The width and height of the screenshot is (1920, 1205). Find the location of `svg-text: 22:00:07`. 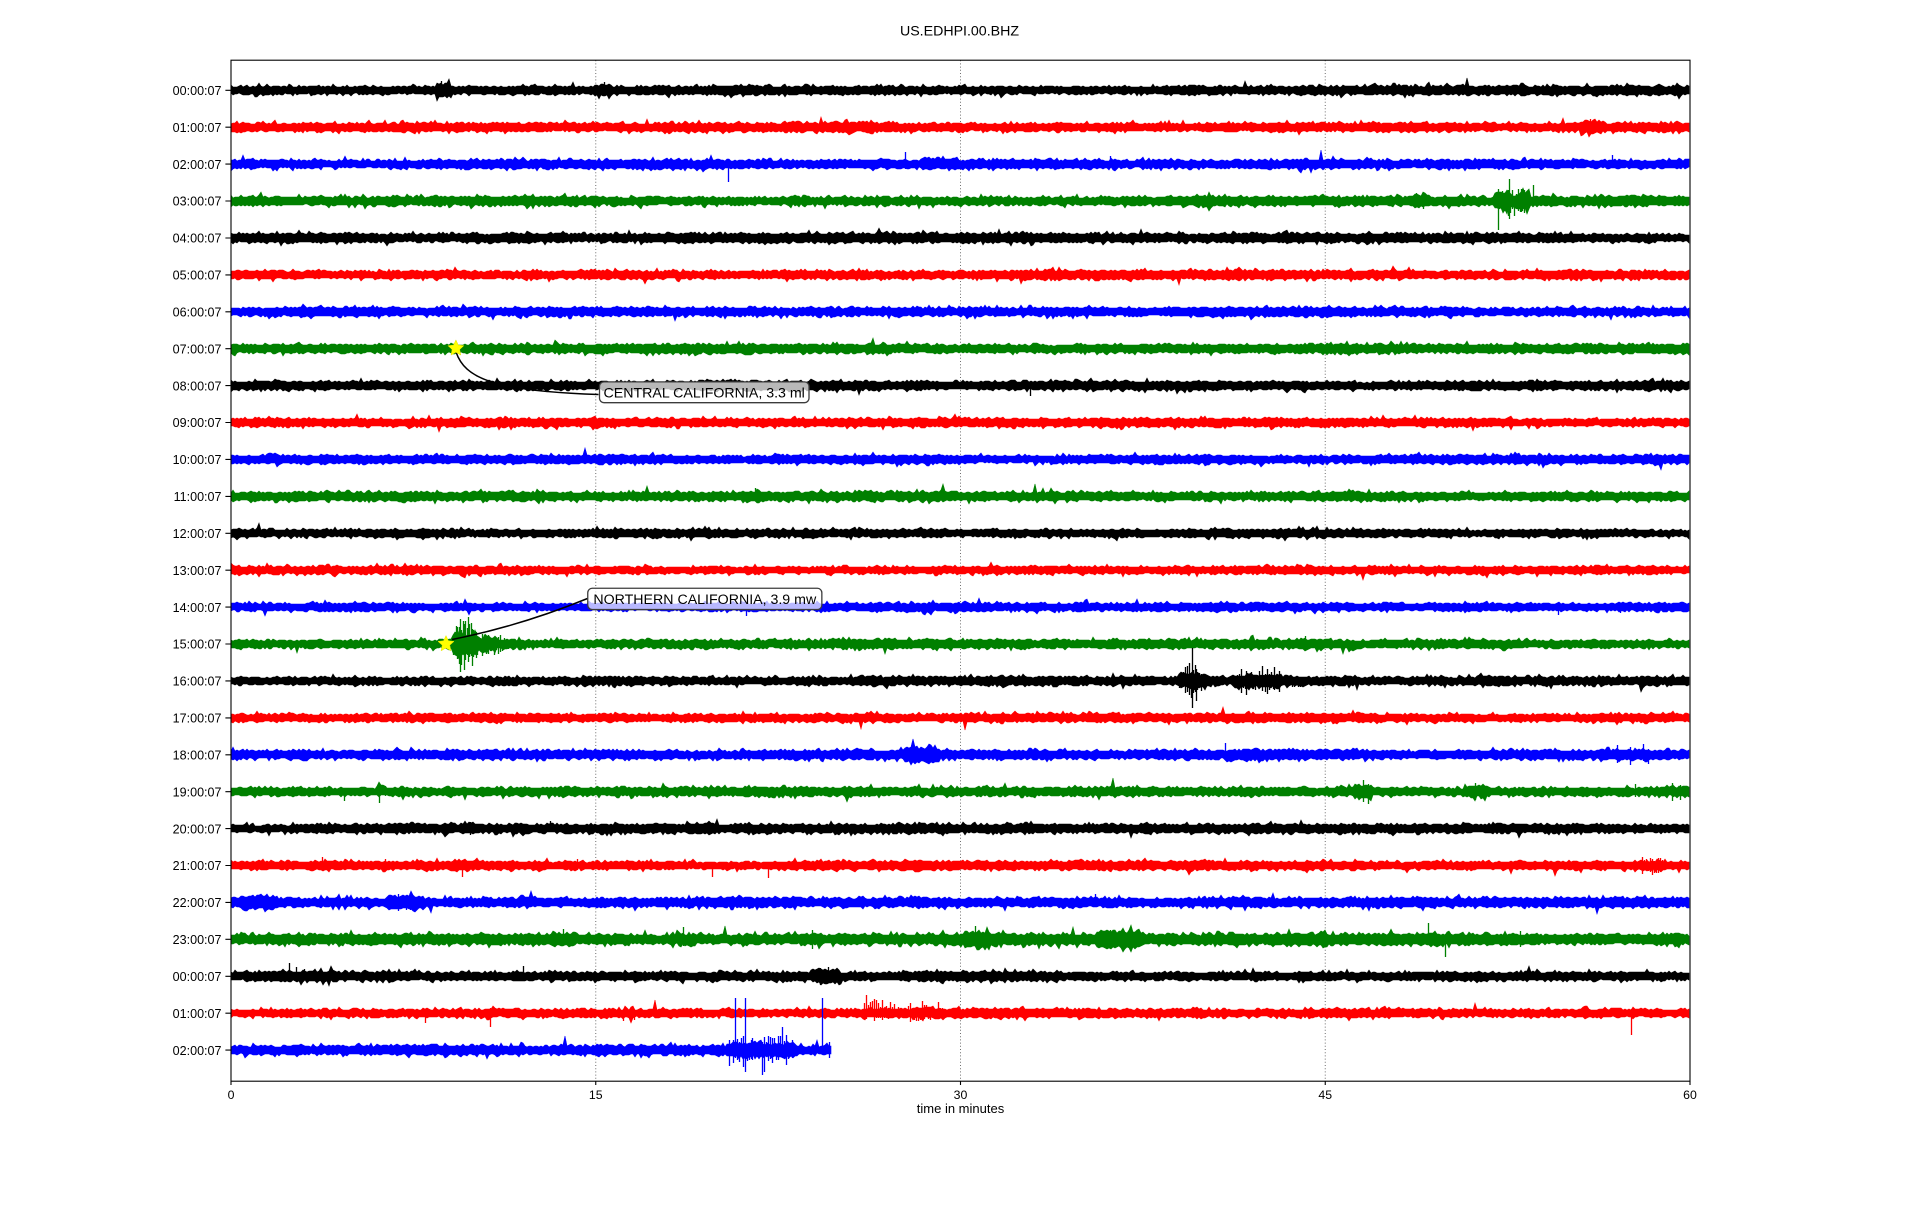

svg-text: 22:00:07 is located at coordinates (197, 903).